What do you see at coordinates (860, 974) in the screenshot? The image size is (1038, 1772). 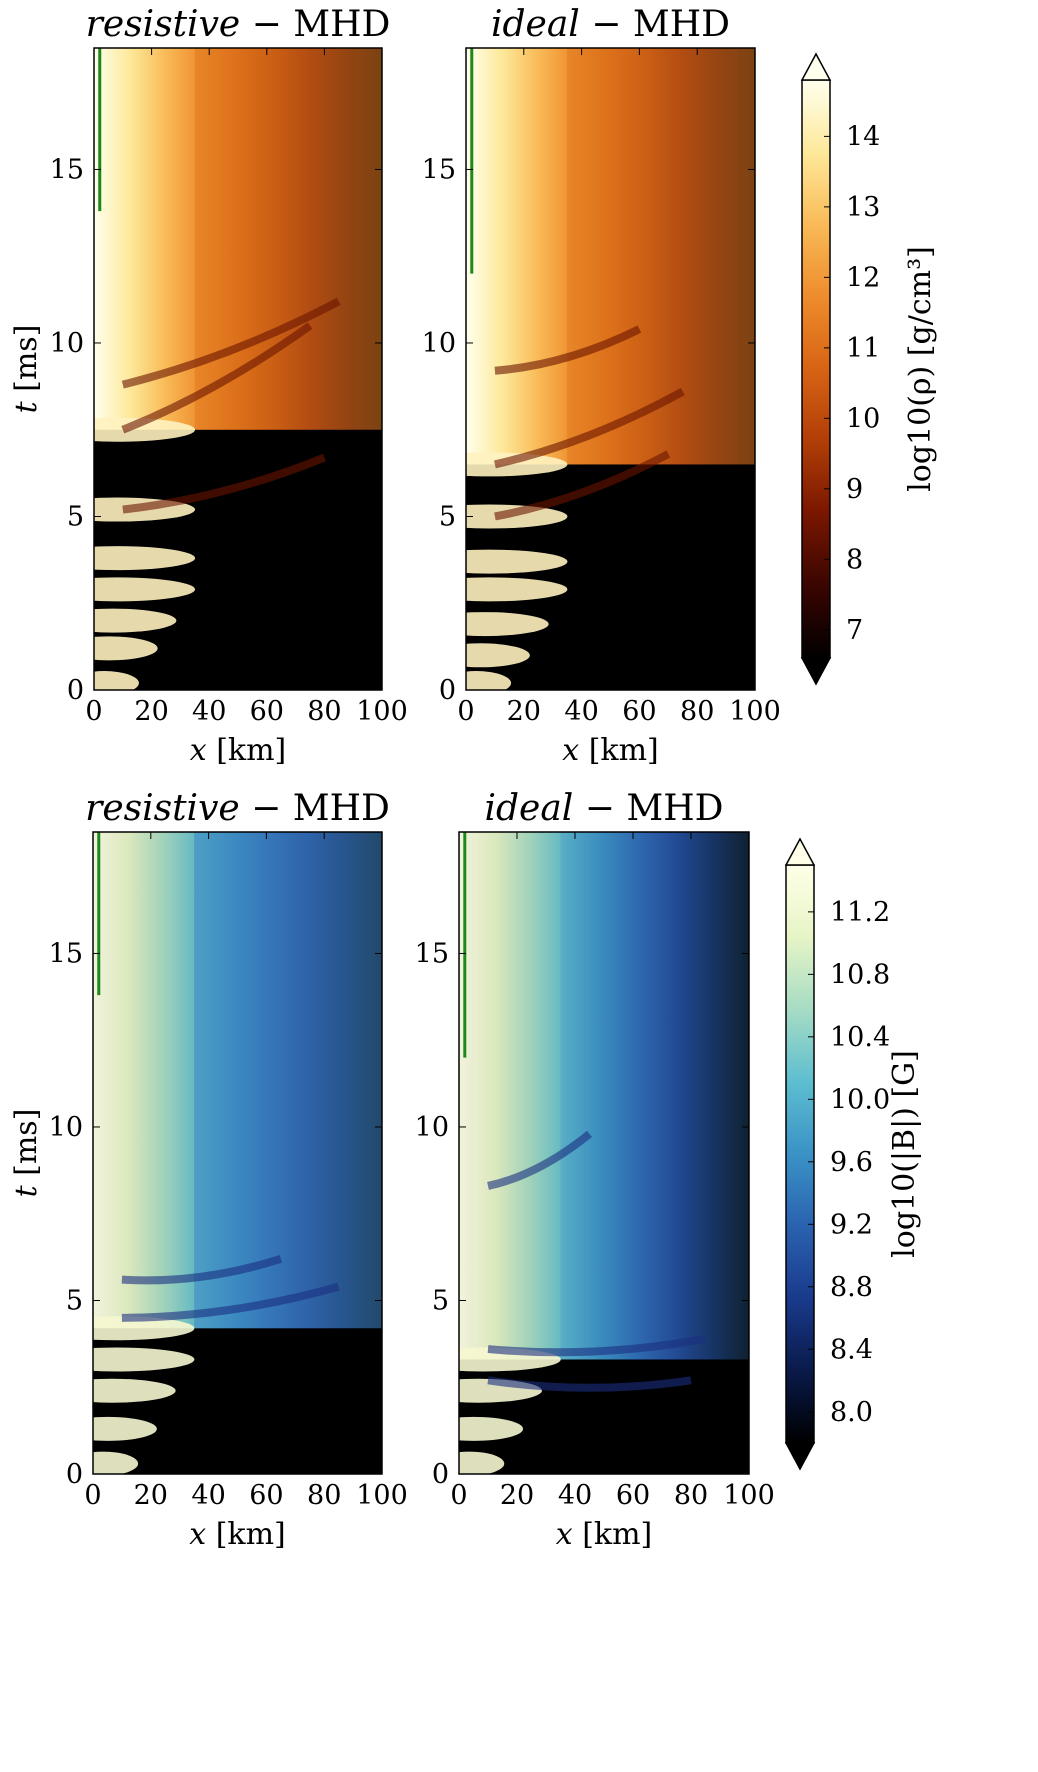 I see `colorbar-tick-label: 10.8` at bounding box center [860, 974].